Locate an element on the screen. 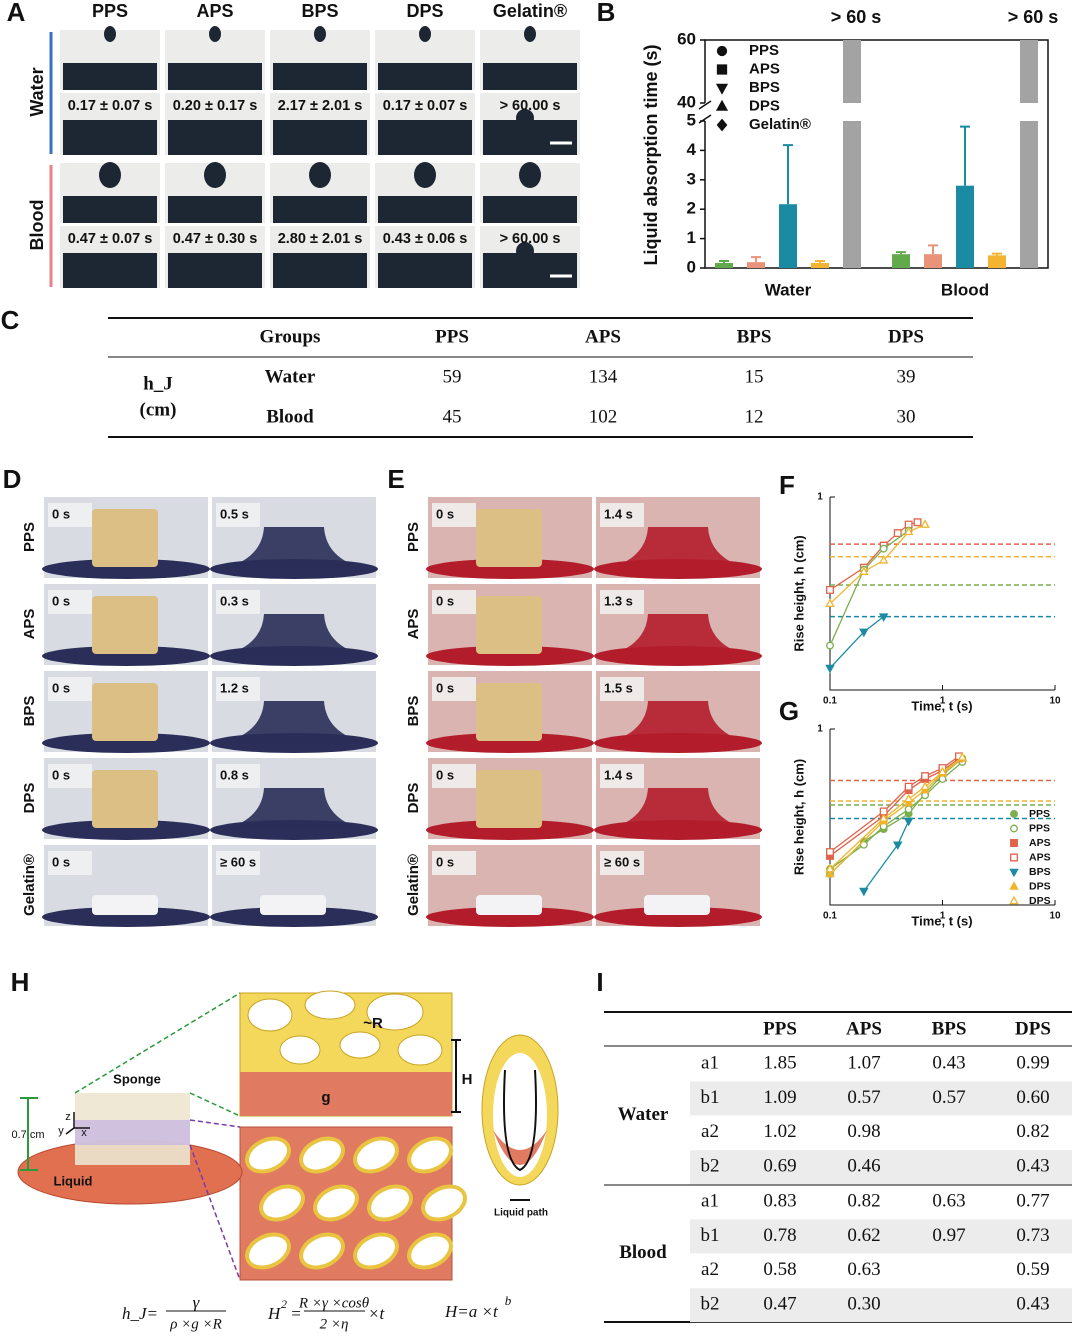  column-header: BPS is located at coordinates (319, 11).